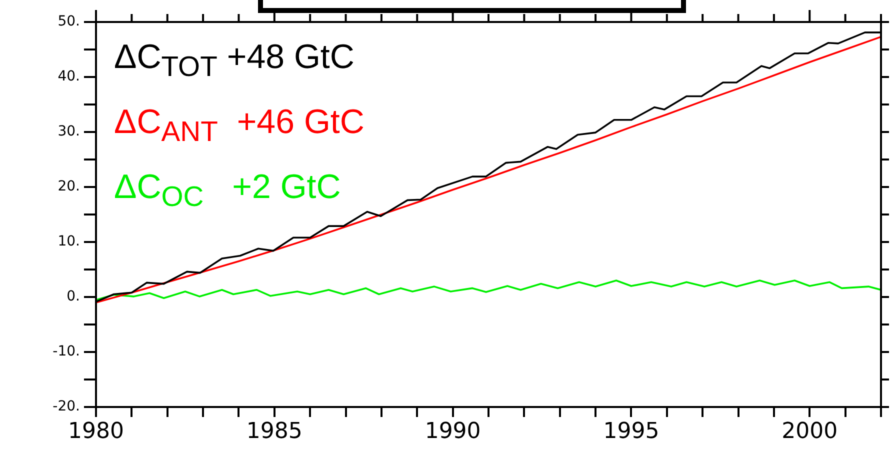 This screenshot has height=457, width=896. I want to click on x-tick-label: 2000, so click(810, 431).